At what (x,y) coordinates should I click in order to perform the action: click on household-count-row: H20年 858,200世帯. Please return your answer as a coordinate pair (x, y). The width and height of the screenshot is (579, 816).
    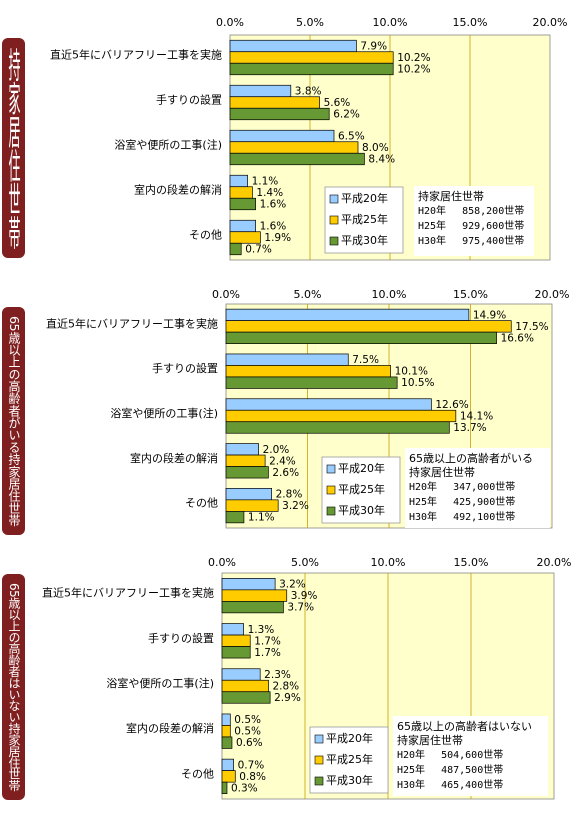
    Looking at the image, I should click on (471, 210).